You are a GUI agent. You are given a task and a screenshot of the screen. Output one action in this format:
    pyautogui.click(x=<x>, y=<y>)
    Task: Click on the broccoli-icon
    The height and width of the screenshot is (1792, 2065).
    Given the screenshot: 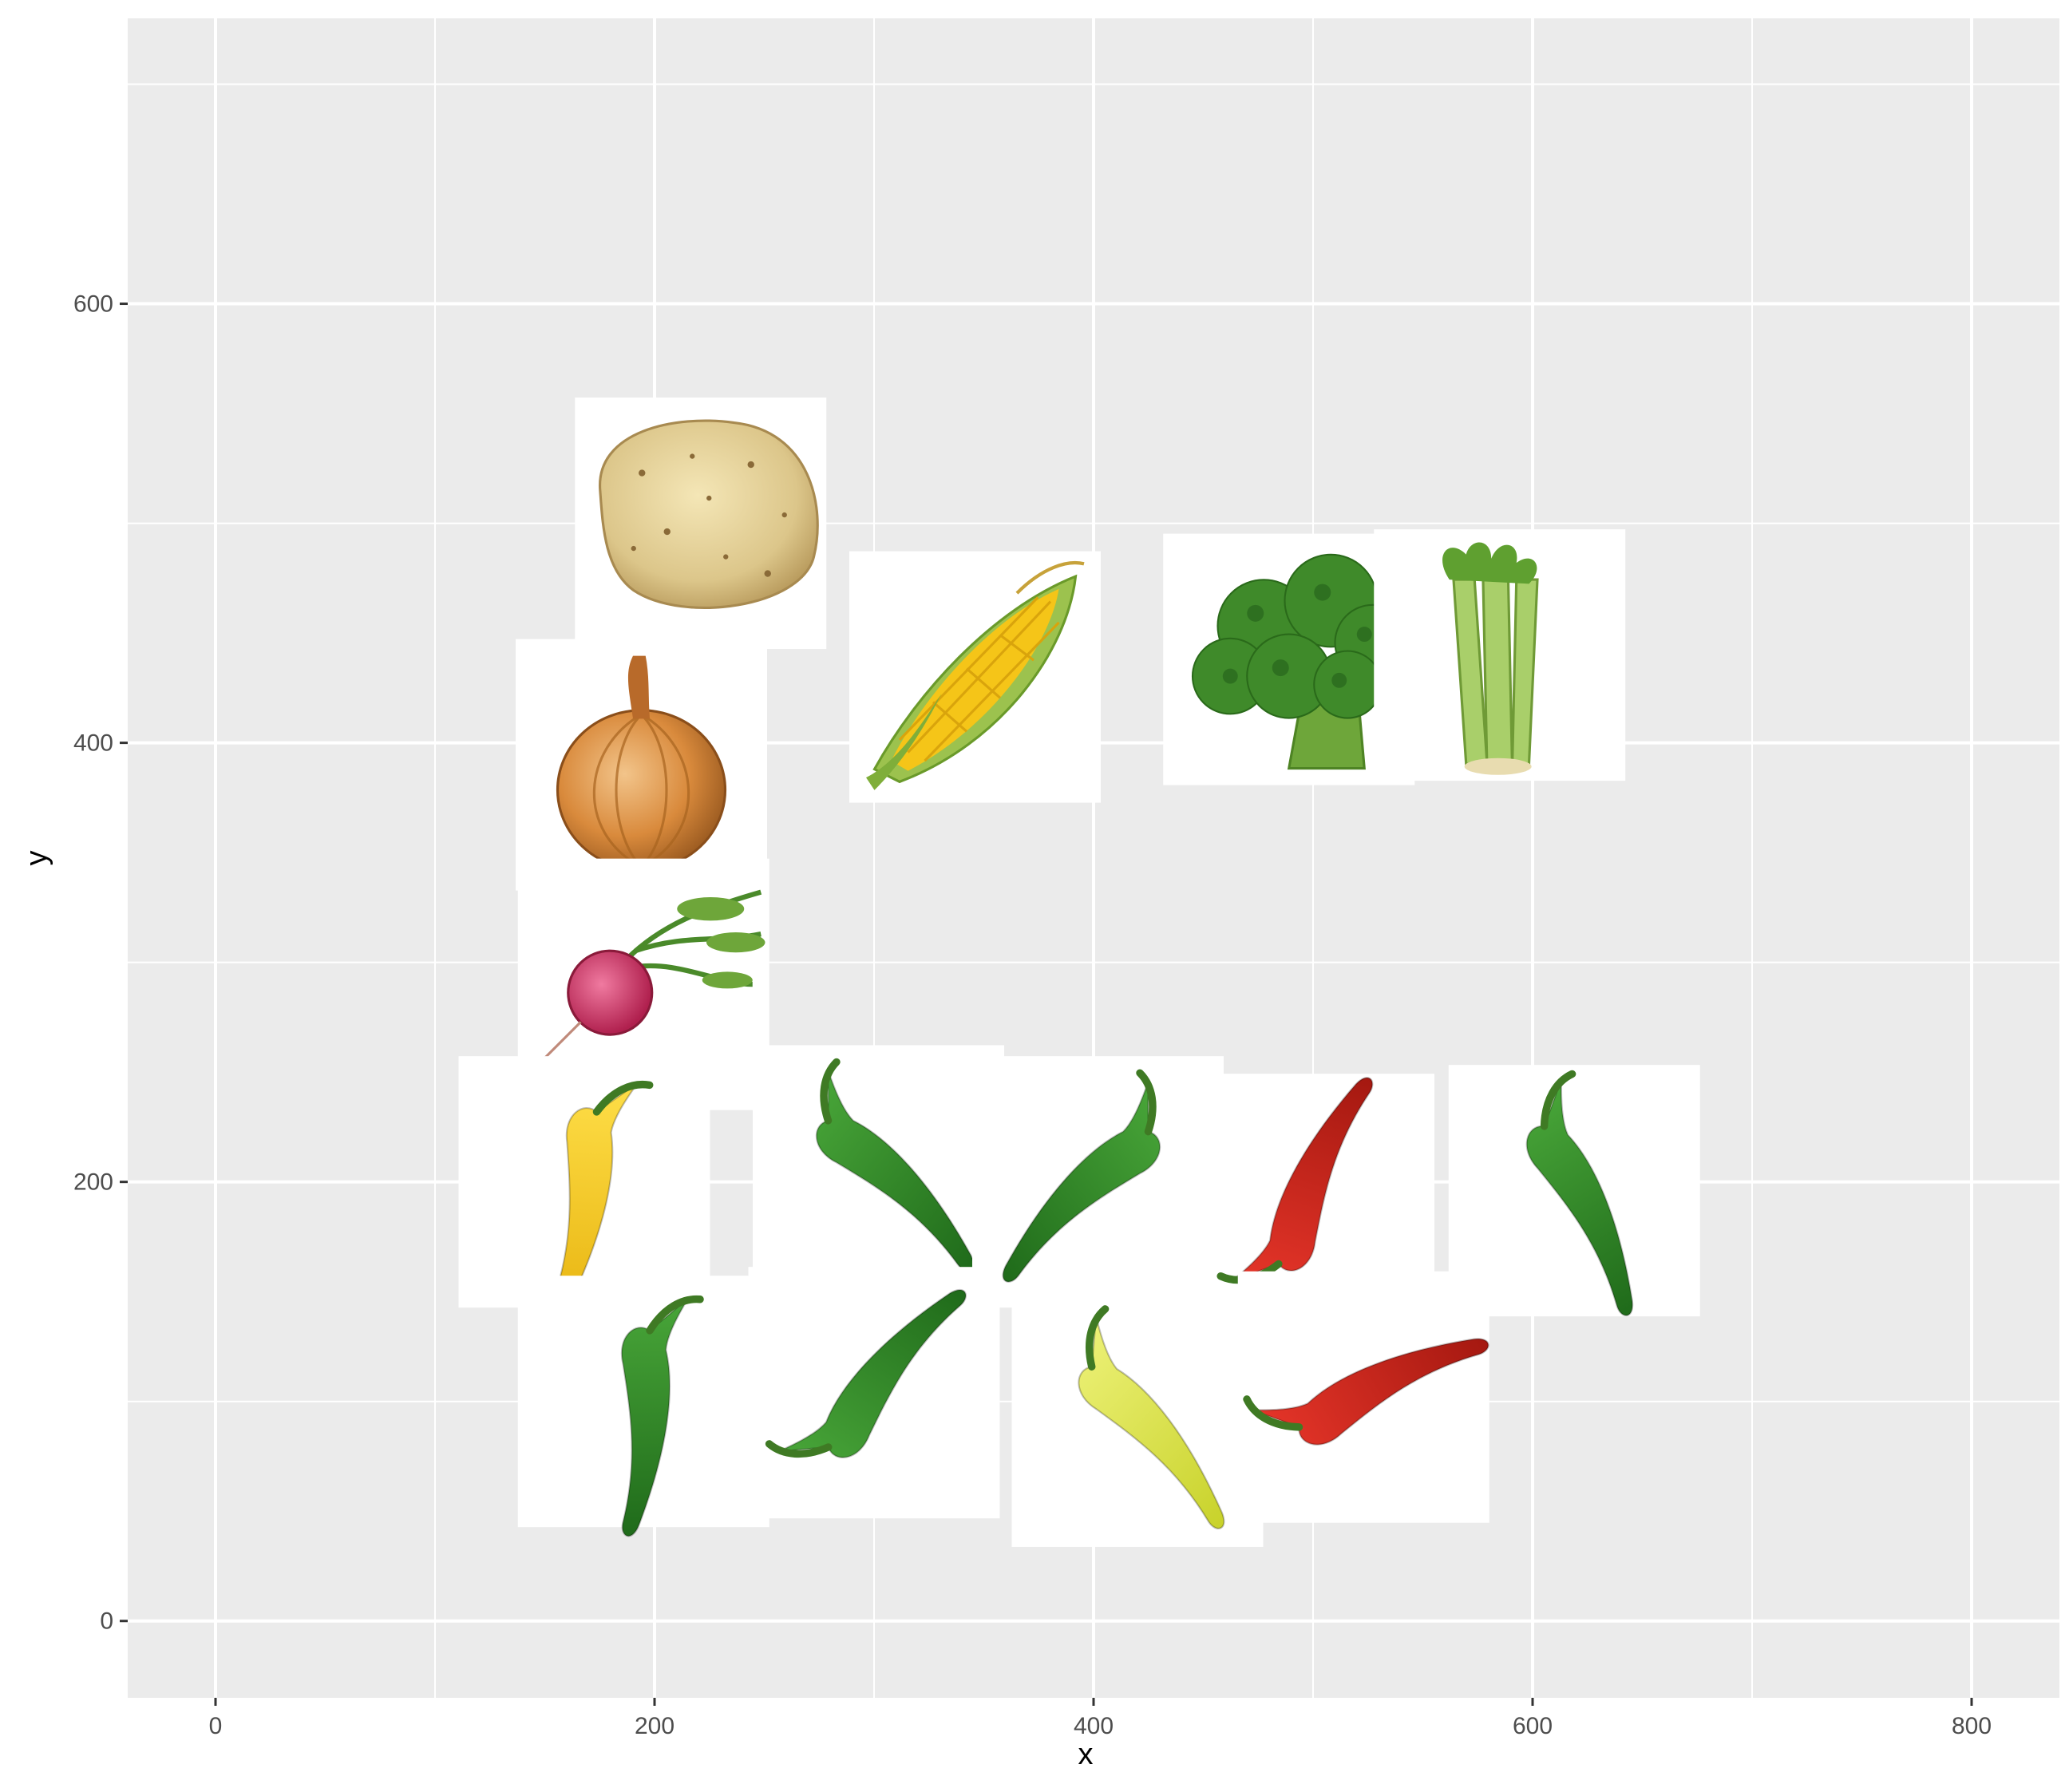 What is the action you would take?
    pyautogui.click(x=1289, y=659)
    